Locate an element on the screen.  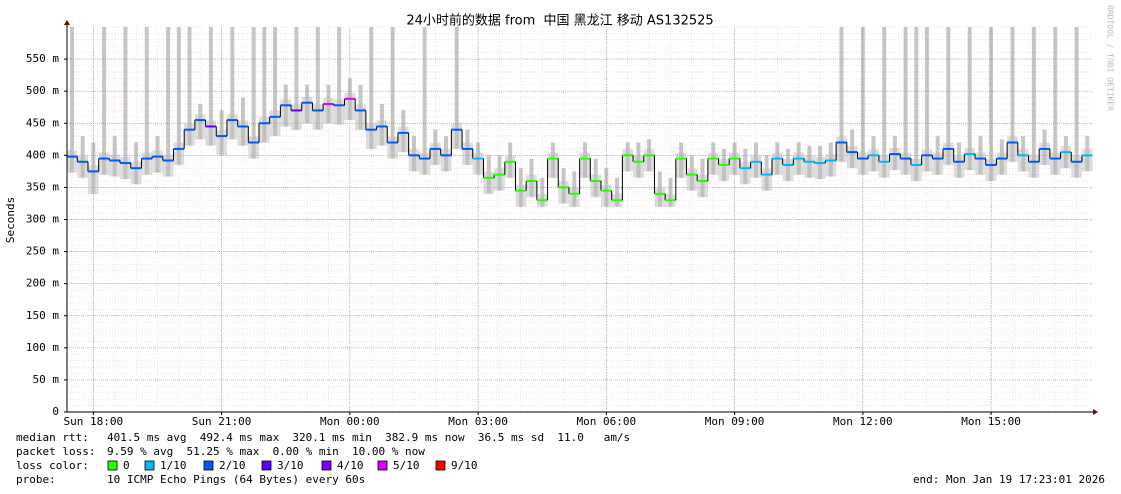
watermark: RRDTOOL / TOBI OETIKER is located at coordinates (1110, 58).